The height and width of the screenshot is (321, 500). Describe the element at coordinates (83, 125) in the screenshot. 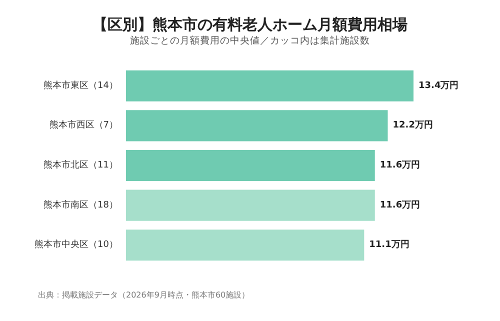

I see `y-tick-label: 熊本市西区（7）` at that location.